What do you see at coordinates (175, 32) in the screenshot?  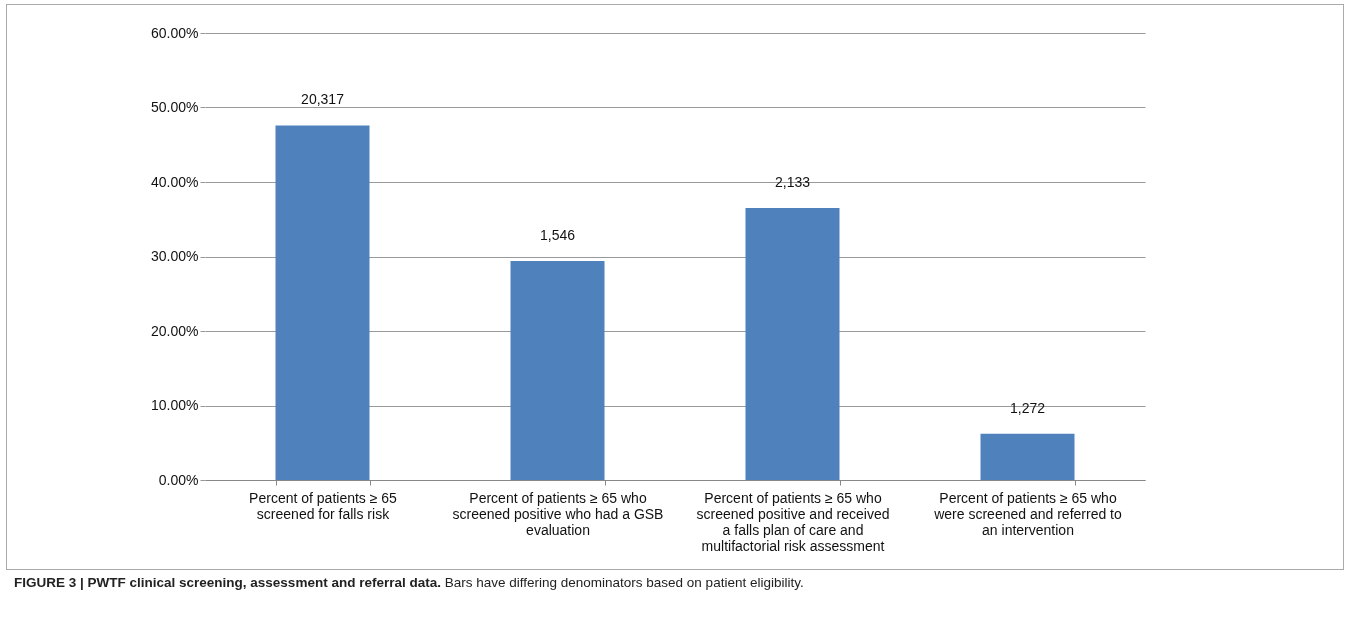 I see `y-tick-label: 60.00%` at bounding box center [175, 32].